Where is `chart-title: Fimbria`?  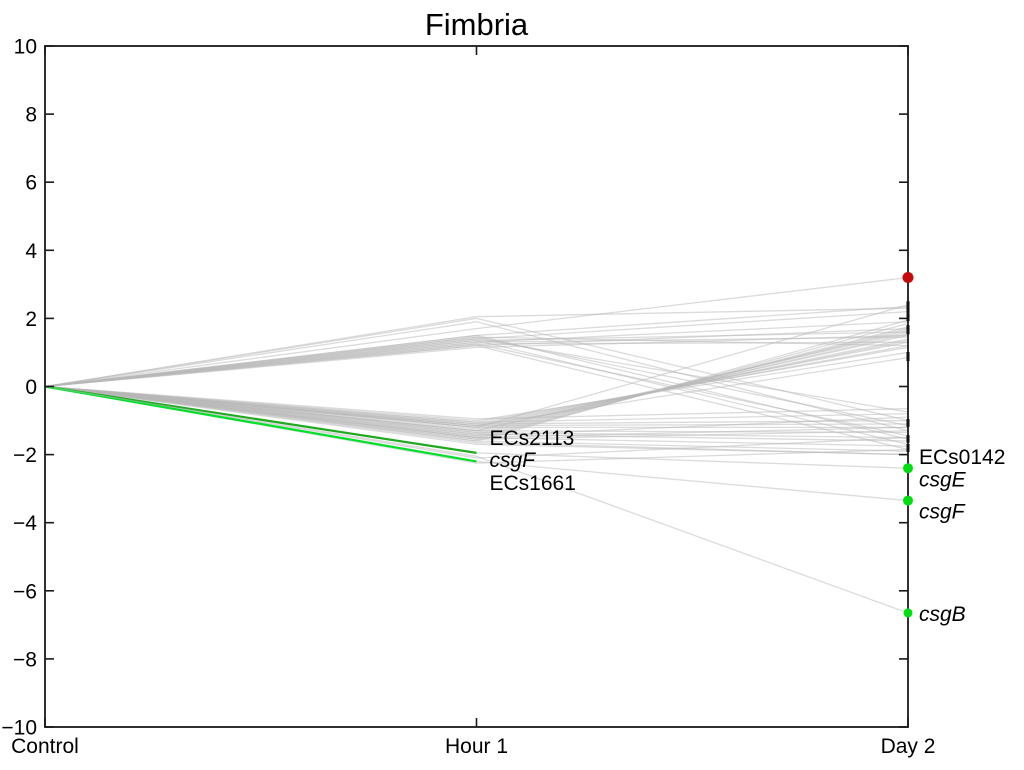
chart-title: Fimbria is located at coordinates (477, 24).